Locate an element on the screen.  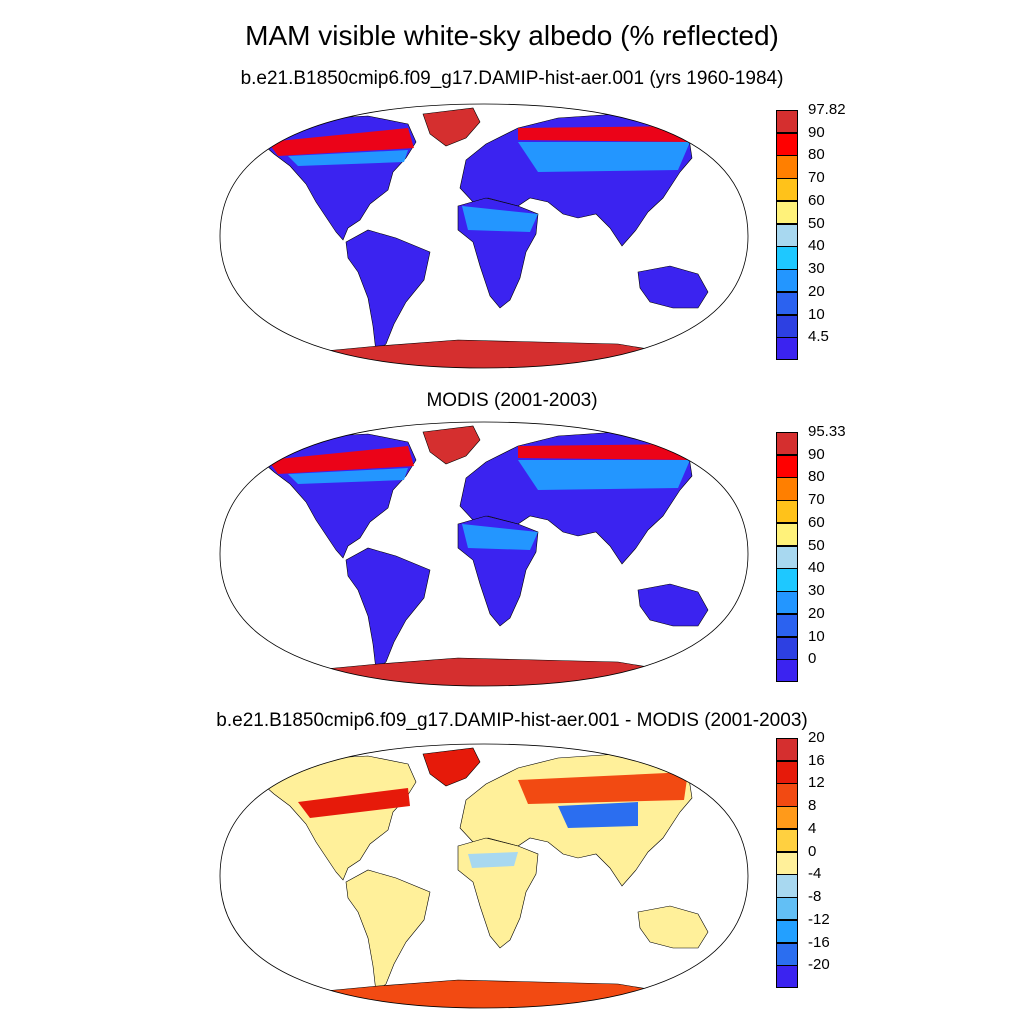
colorbar-tick-label: -20 is located at coordinates (819, 965).